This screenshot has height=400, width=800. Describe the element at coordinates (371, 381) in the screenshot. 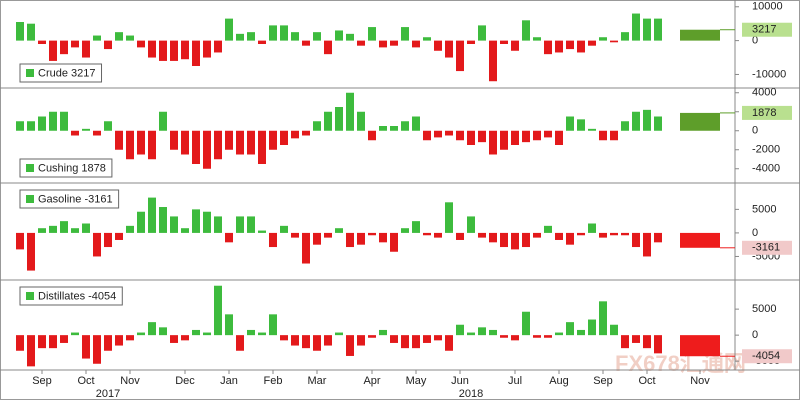

I see `x-tick-label: Apr` at that location.